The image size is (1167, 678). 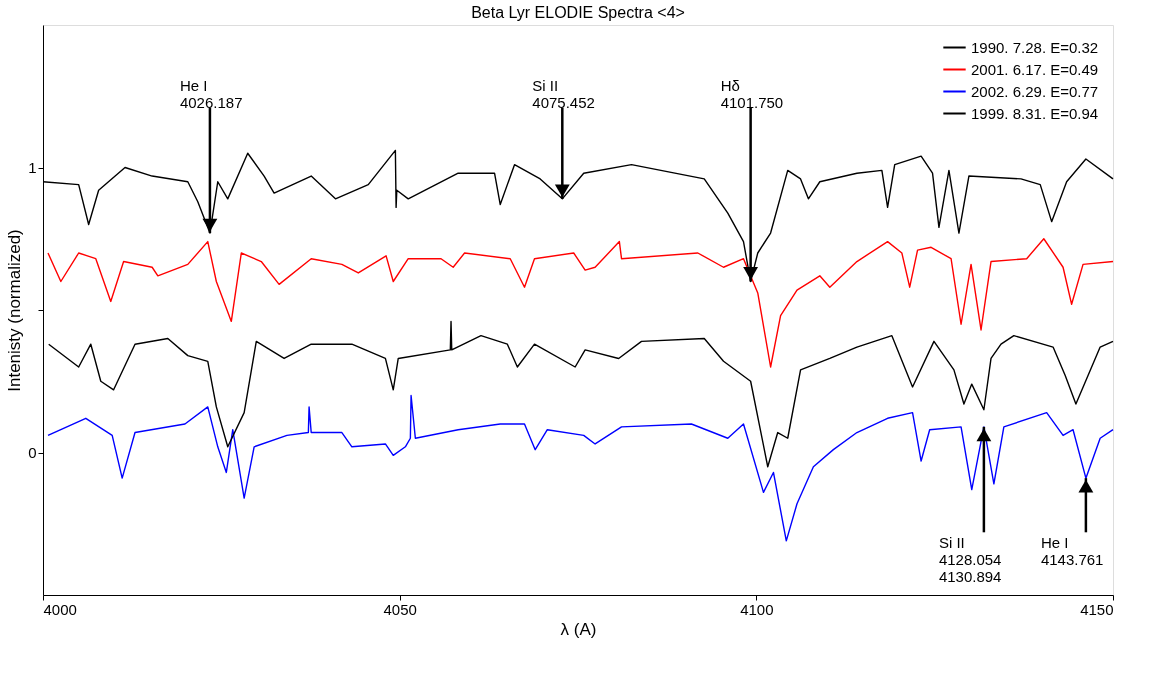 What do you see at coordinates (32, 167) in the screenshot?
I see `y-tick-label: 1` at bounding box center [32, 167].